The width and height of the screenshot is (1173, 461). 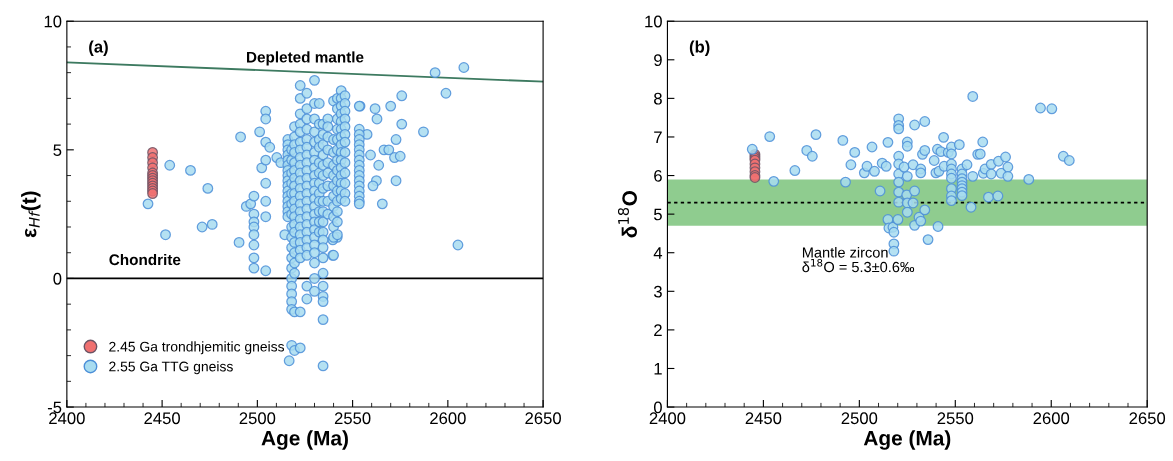 I want to click on y-tick-label: -5, so click(x=54, y=407).